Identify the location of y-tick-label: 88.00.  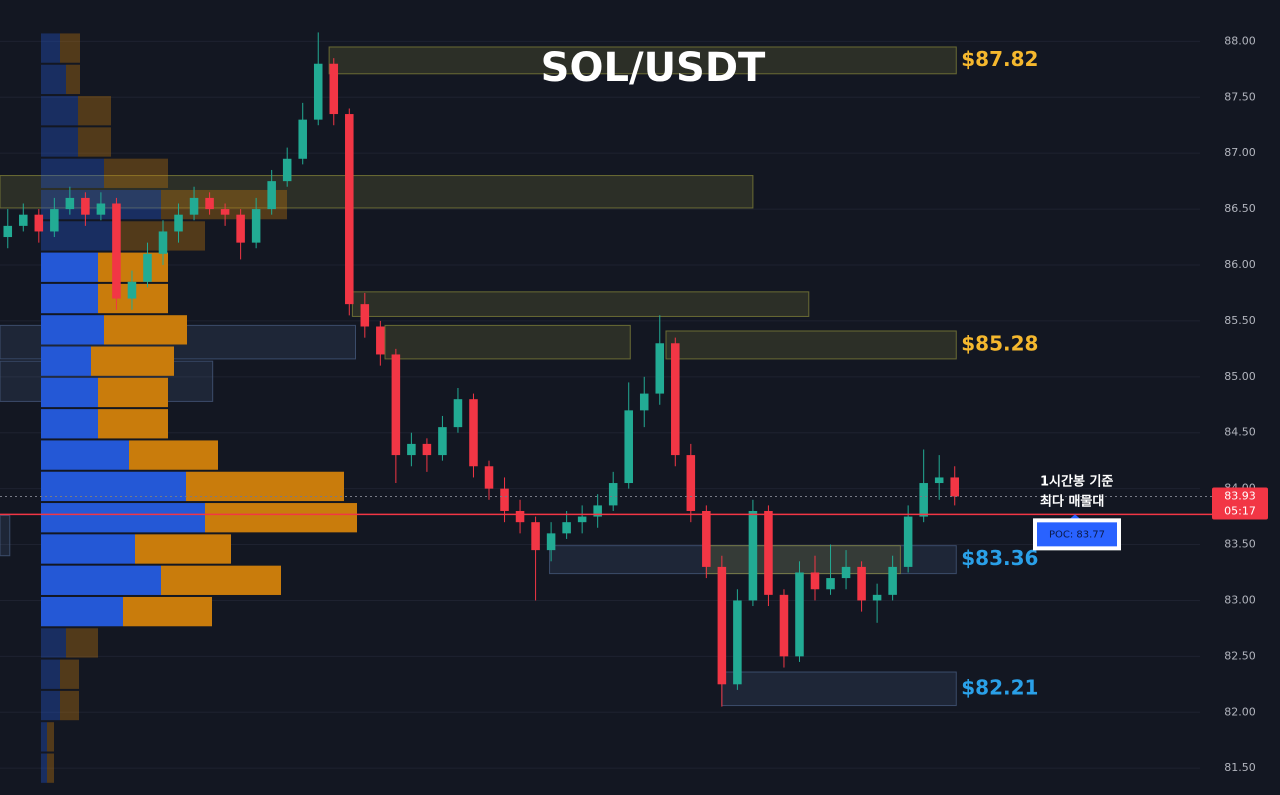
(1240, 40).